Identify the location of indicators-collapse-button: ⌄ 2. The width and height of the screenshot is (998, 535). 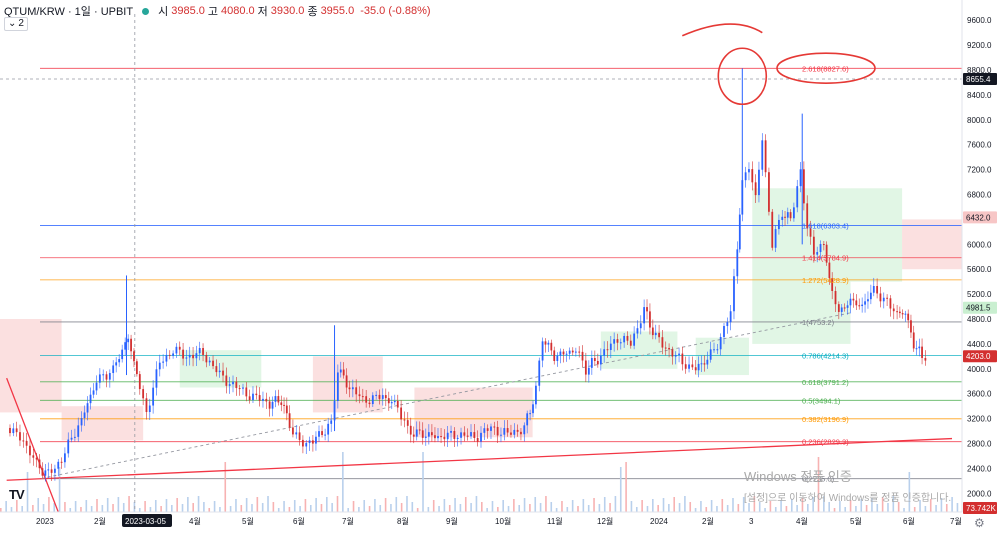
(16, 24).